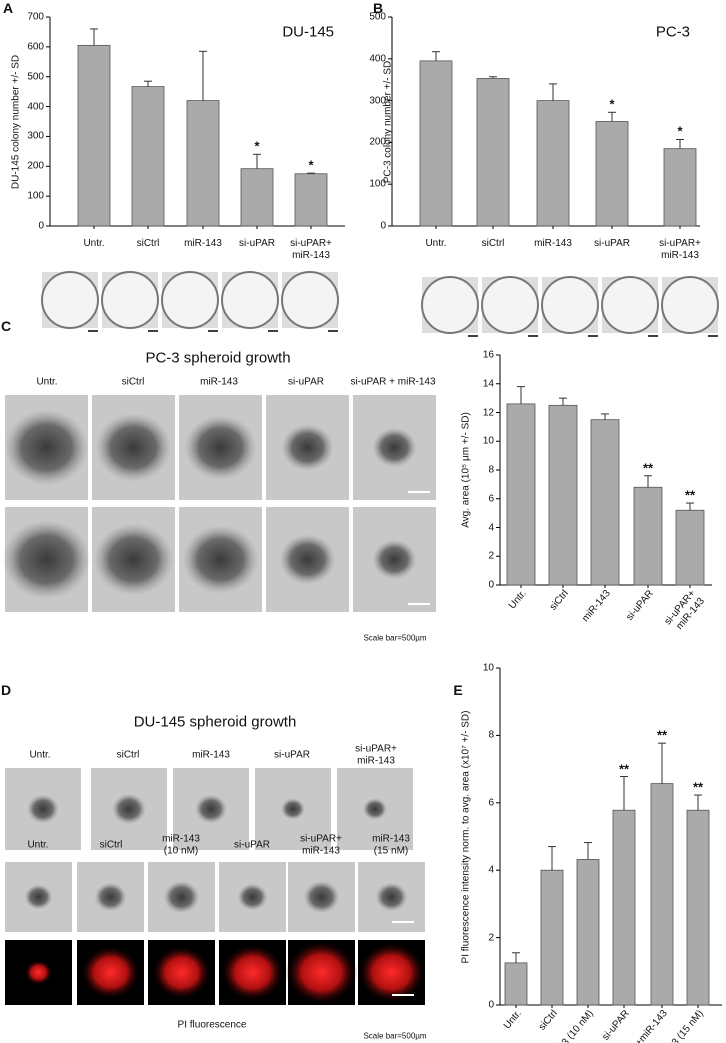 This screenshot has width=726, height=1043. What do you see at coordinates (672, 32) in the screenshot?
I see `chart-title: PC-3` at bounding box center [672, 32].